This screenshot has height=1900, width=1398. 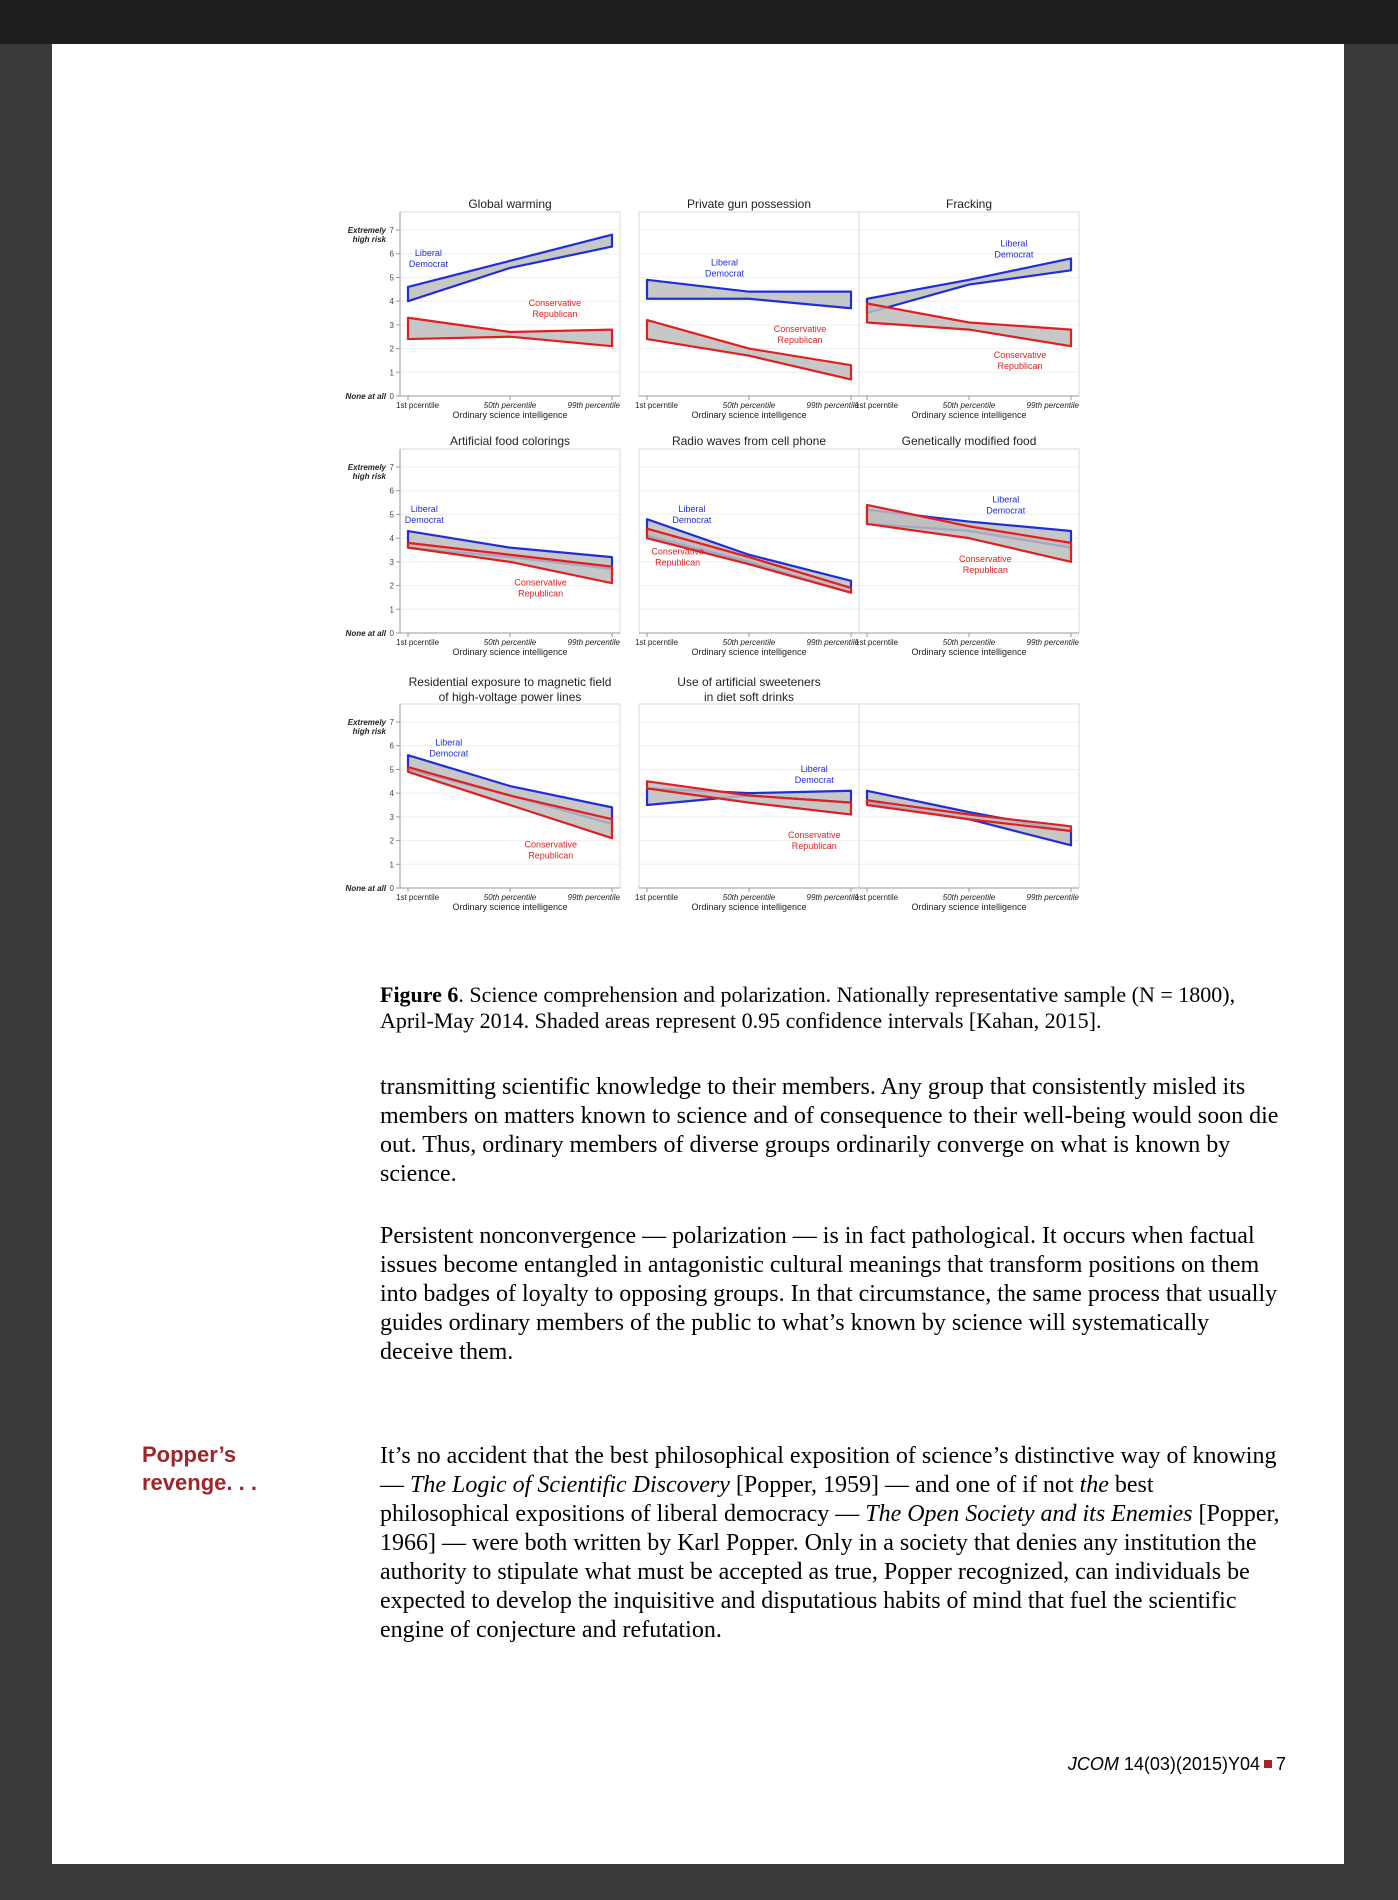 I want to click on page-footer: JCOM 14(03)(2015)Y04 7, so click(x=1136, y=1764).